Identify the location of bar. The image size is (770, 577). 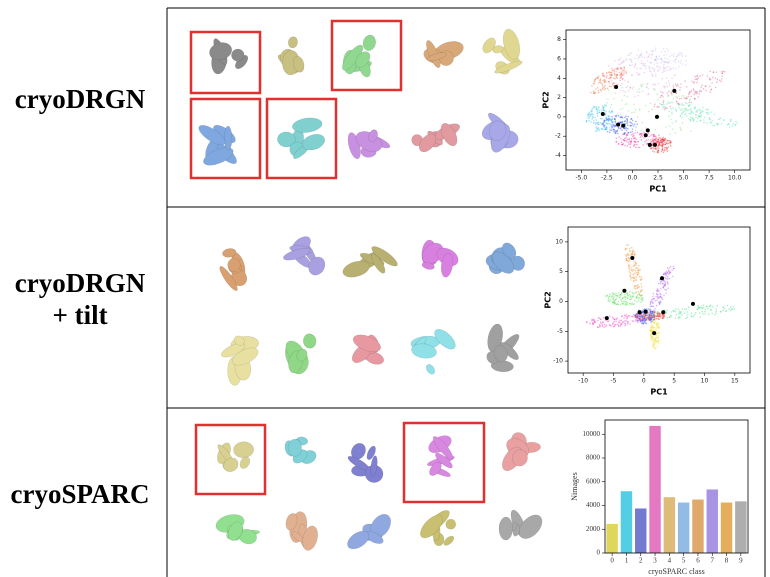
(641, 530).